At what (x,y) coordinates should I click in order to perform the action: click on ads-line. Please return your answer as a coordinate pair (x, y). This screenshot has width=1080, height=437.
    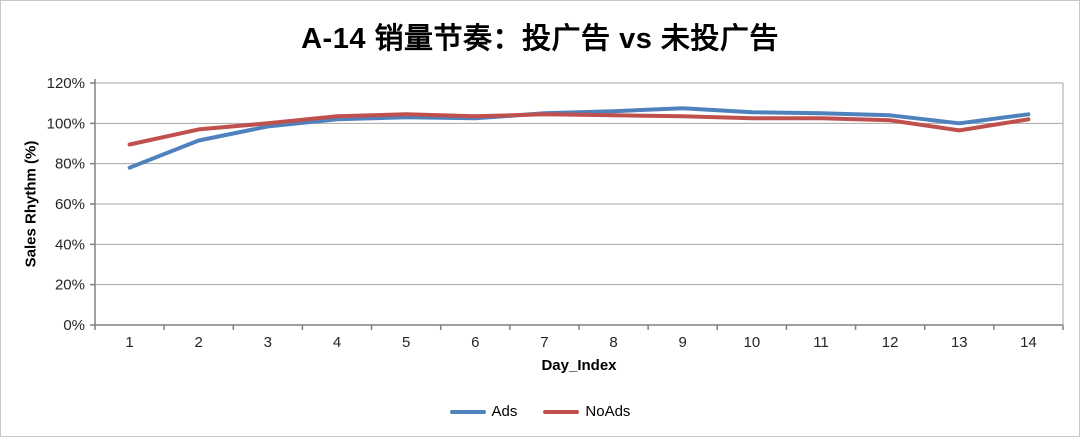
    Looking at the image, I should click on (579, 138).